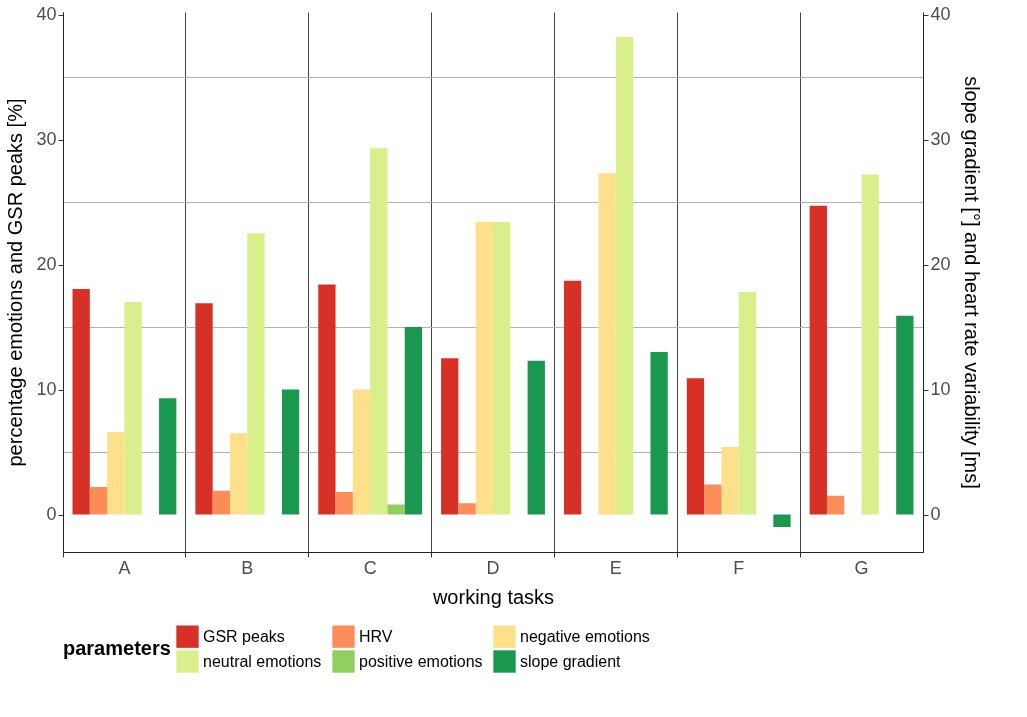 This screenshot has height=717, width=1027. I want to click on y-tick-label: 20, so click(46, 264).